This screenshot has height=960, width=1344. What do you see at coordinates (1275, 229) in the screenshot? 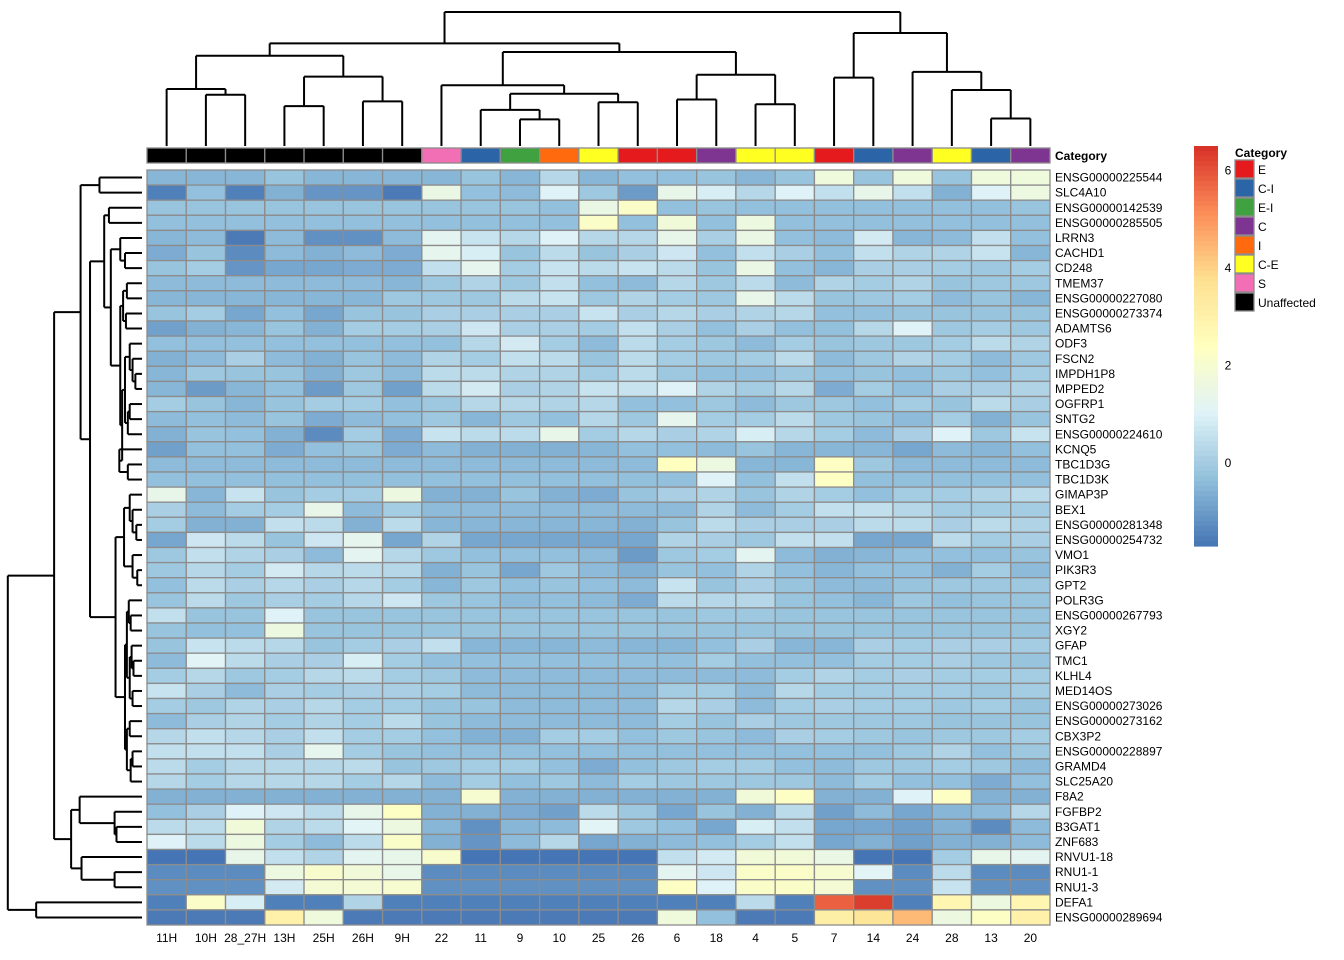
I see `category-legend: Category E C-I E-I CI C-E S Unaffected` at bounding box center [1275, 229].